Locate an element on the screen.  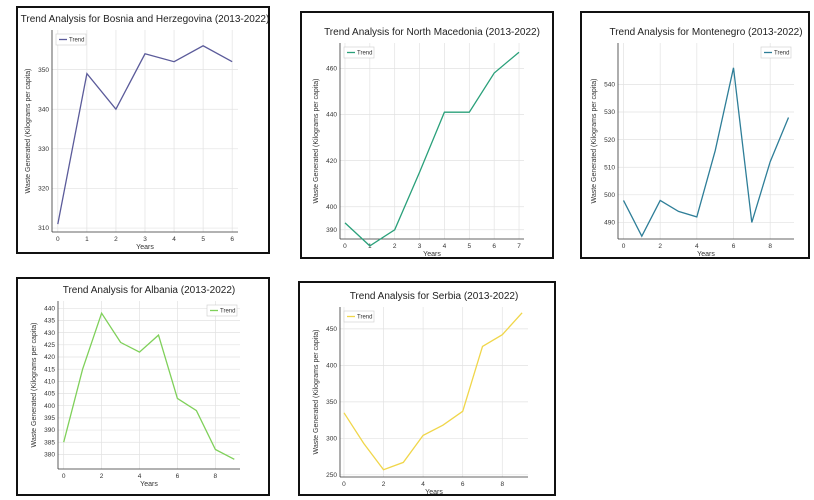
y-tick-label: 460 is located at coordinates (331, 69).